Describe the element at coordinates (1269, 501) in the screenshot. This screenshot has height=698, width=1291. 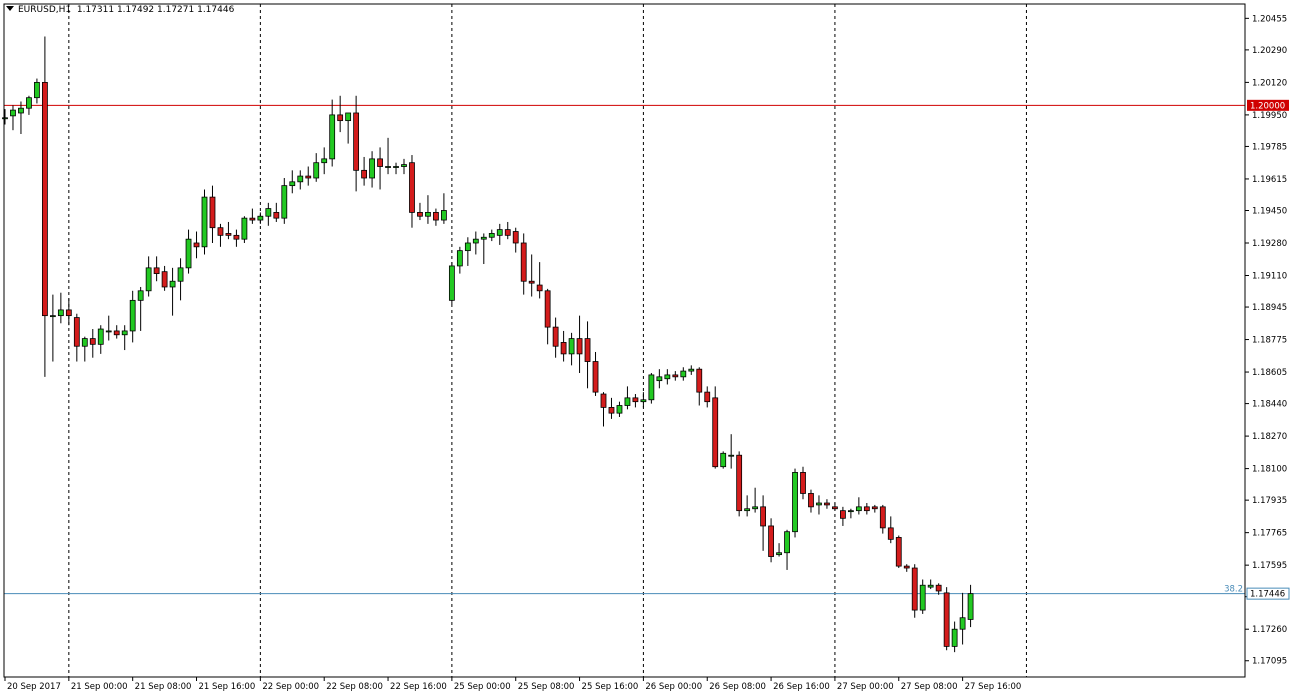
I see `y-tick-label: 1.17935` at that location.